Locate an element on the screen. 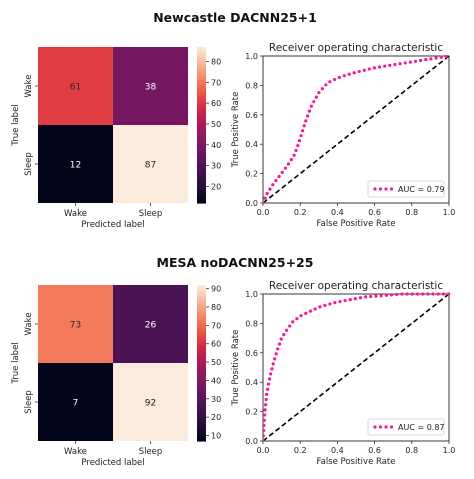 This screenshot has height=479, width=474. cell-value-label: 12 is located at coordinates (75, 166).